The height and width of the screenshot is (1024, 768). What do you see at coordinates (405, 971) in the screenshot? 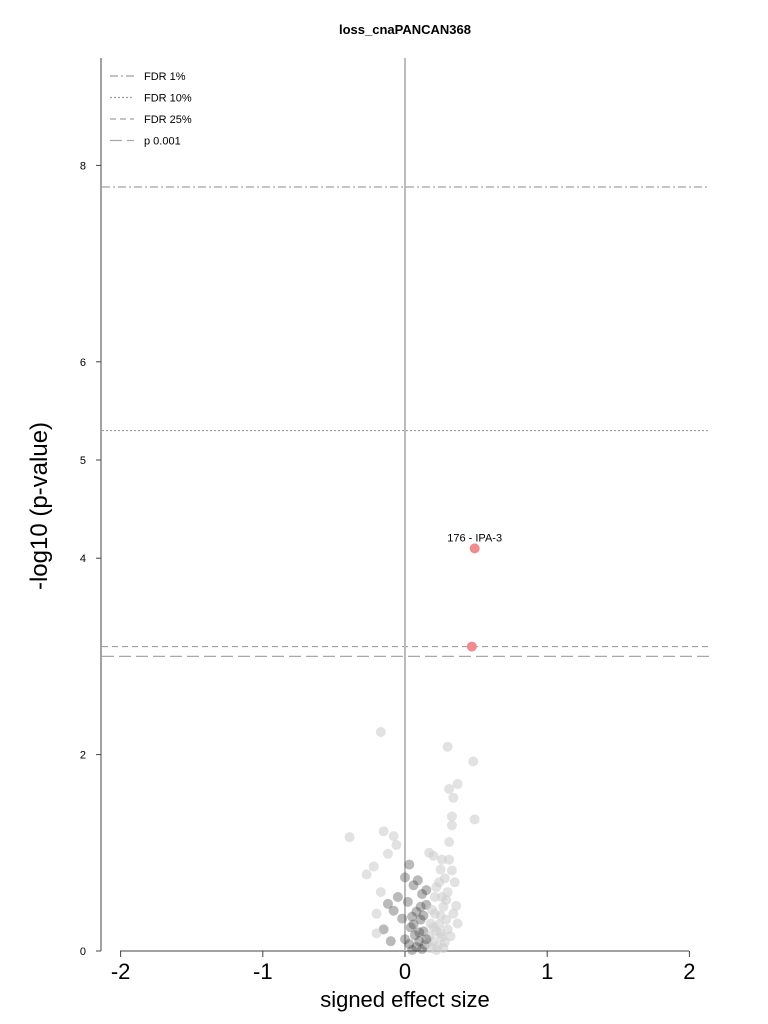
I see `x-tick-label: 0` at bounding box center [405, 971].